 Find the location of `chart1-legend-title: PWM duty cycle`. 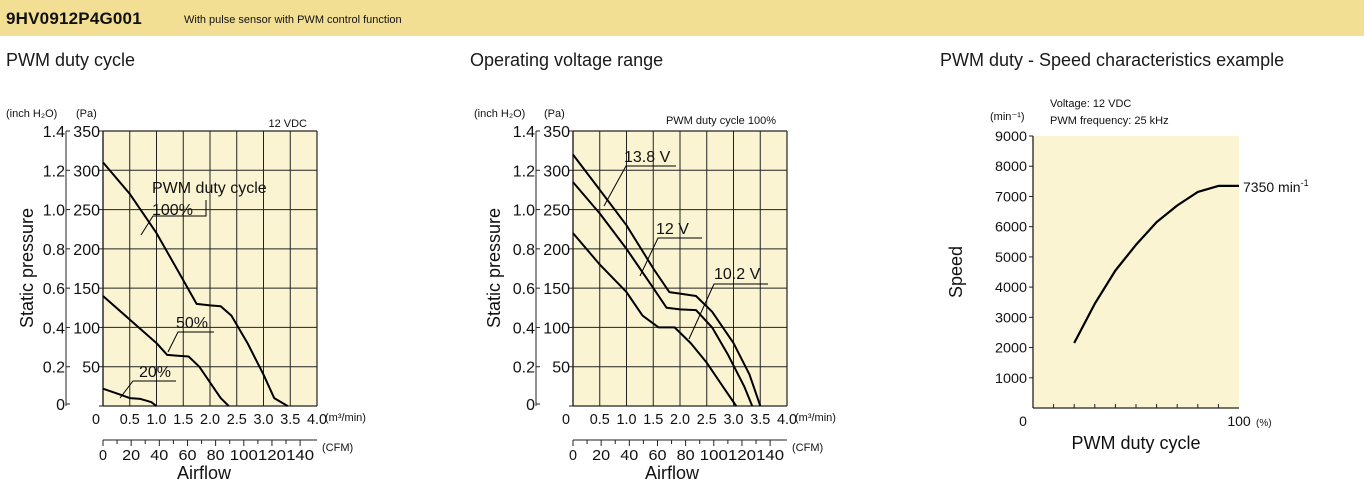

chart1-legend-title: PWM duty cycle is located at coordinates (209, 188).